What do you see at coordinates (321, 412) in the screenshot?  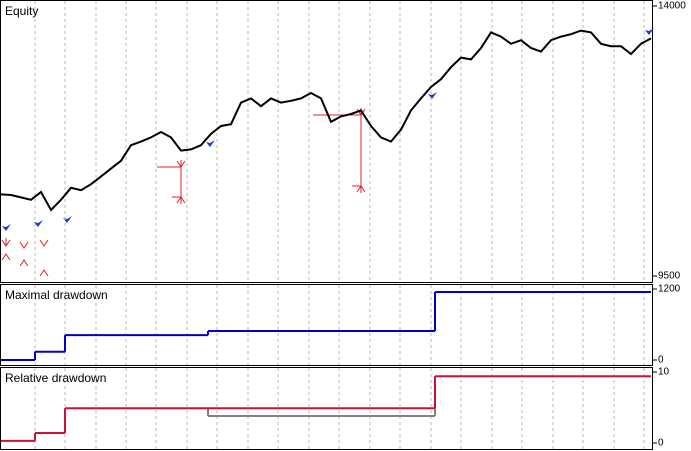 I see `gray-connector` at bounding box center [321, 412].